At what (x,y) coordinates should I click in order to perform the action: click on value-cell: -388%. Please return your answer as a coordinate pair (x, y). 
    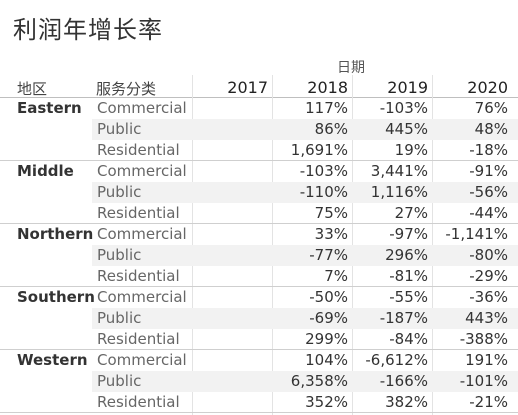
    Looking at the image, I should click on (483, 339).